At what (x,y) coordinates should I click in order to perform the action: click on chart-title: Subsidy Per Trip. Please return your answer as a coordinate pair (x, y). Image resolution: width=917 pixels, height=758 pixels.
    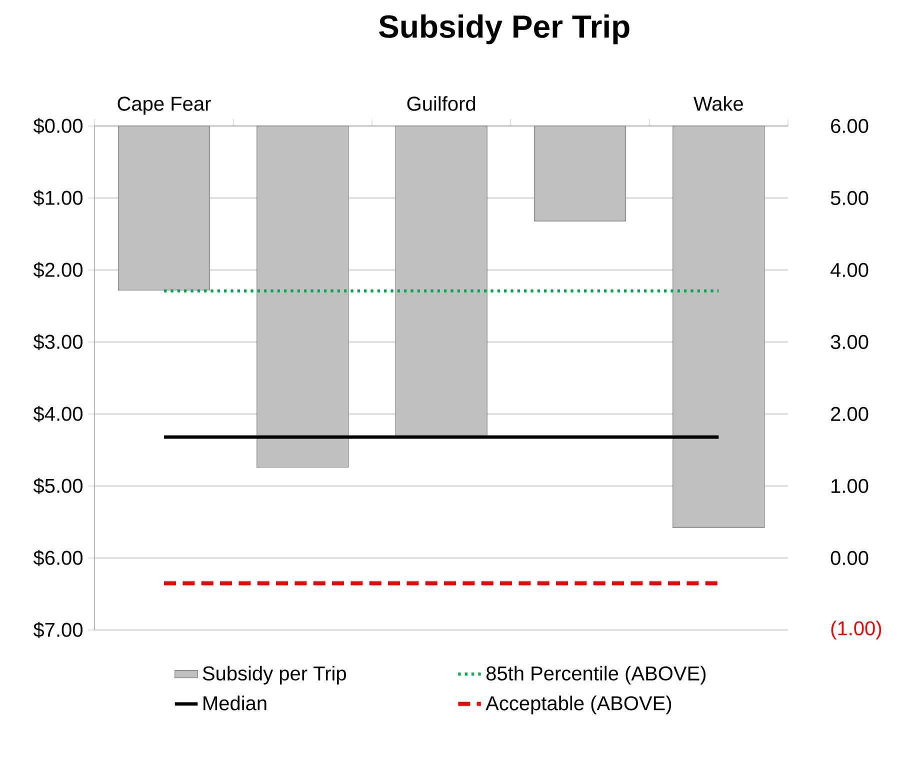
    Looking at the image, I should click on (504, 29).